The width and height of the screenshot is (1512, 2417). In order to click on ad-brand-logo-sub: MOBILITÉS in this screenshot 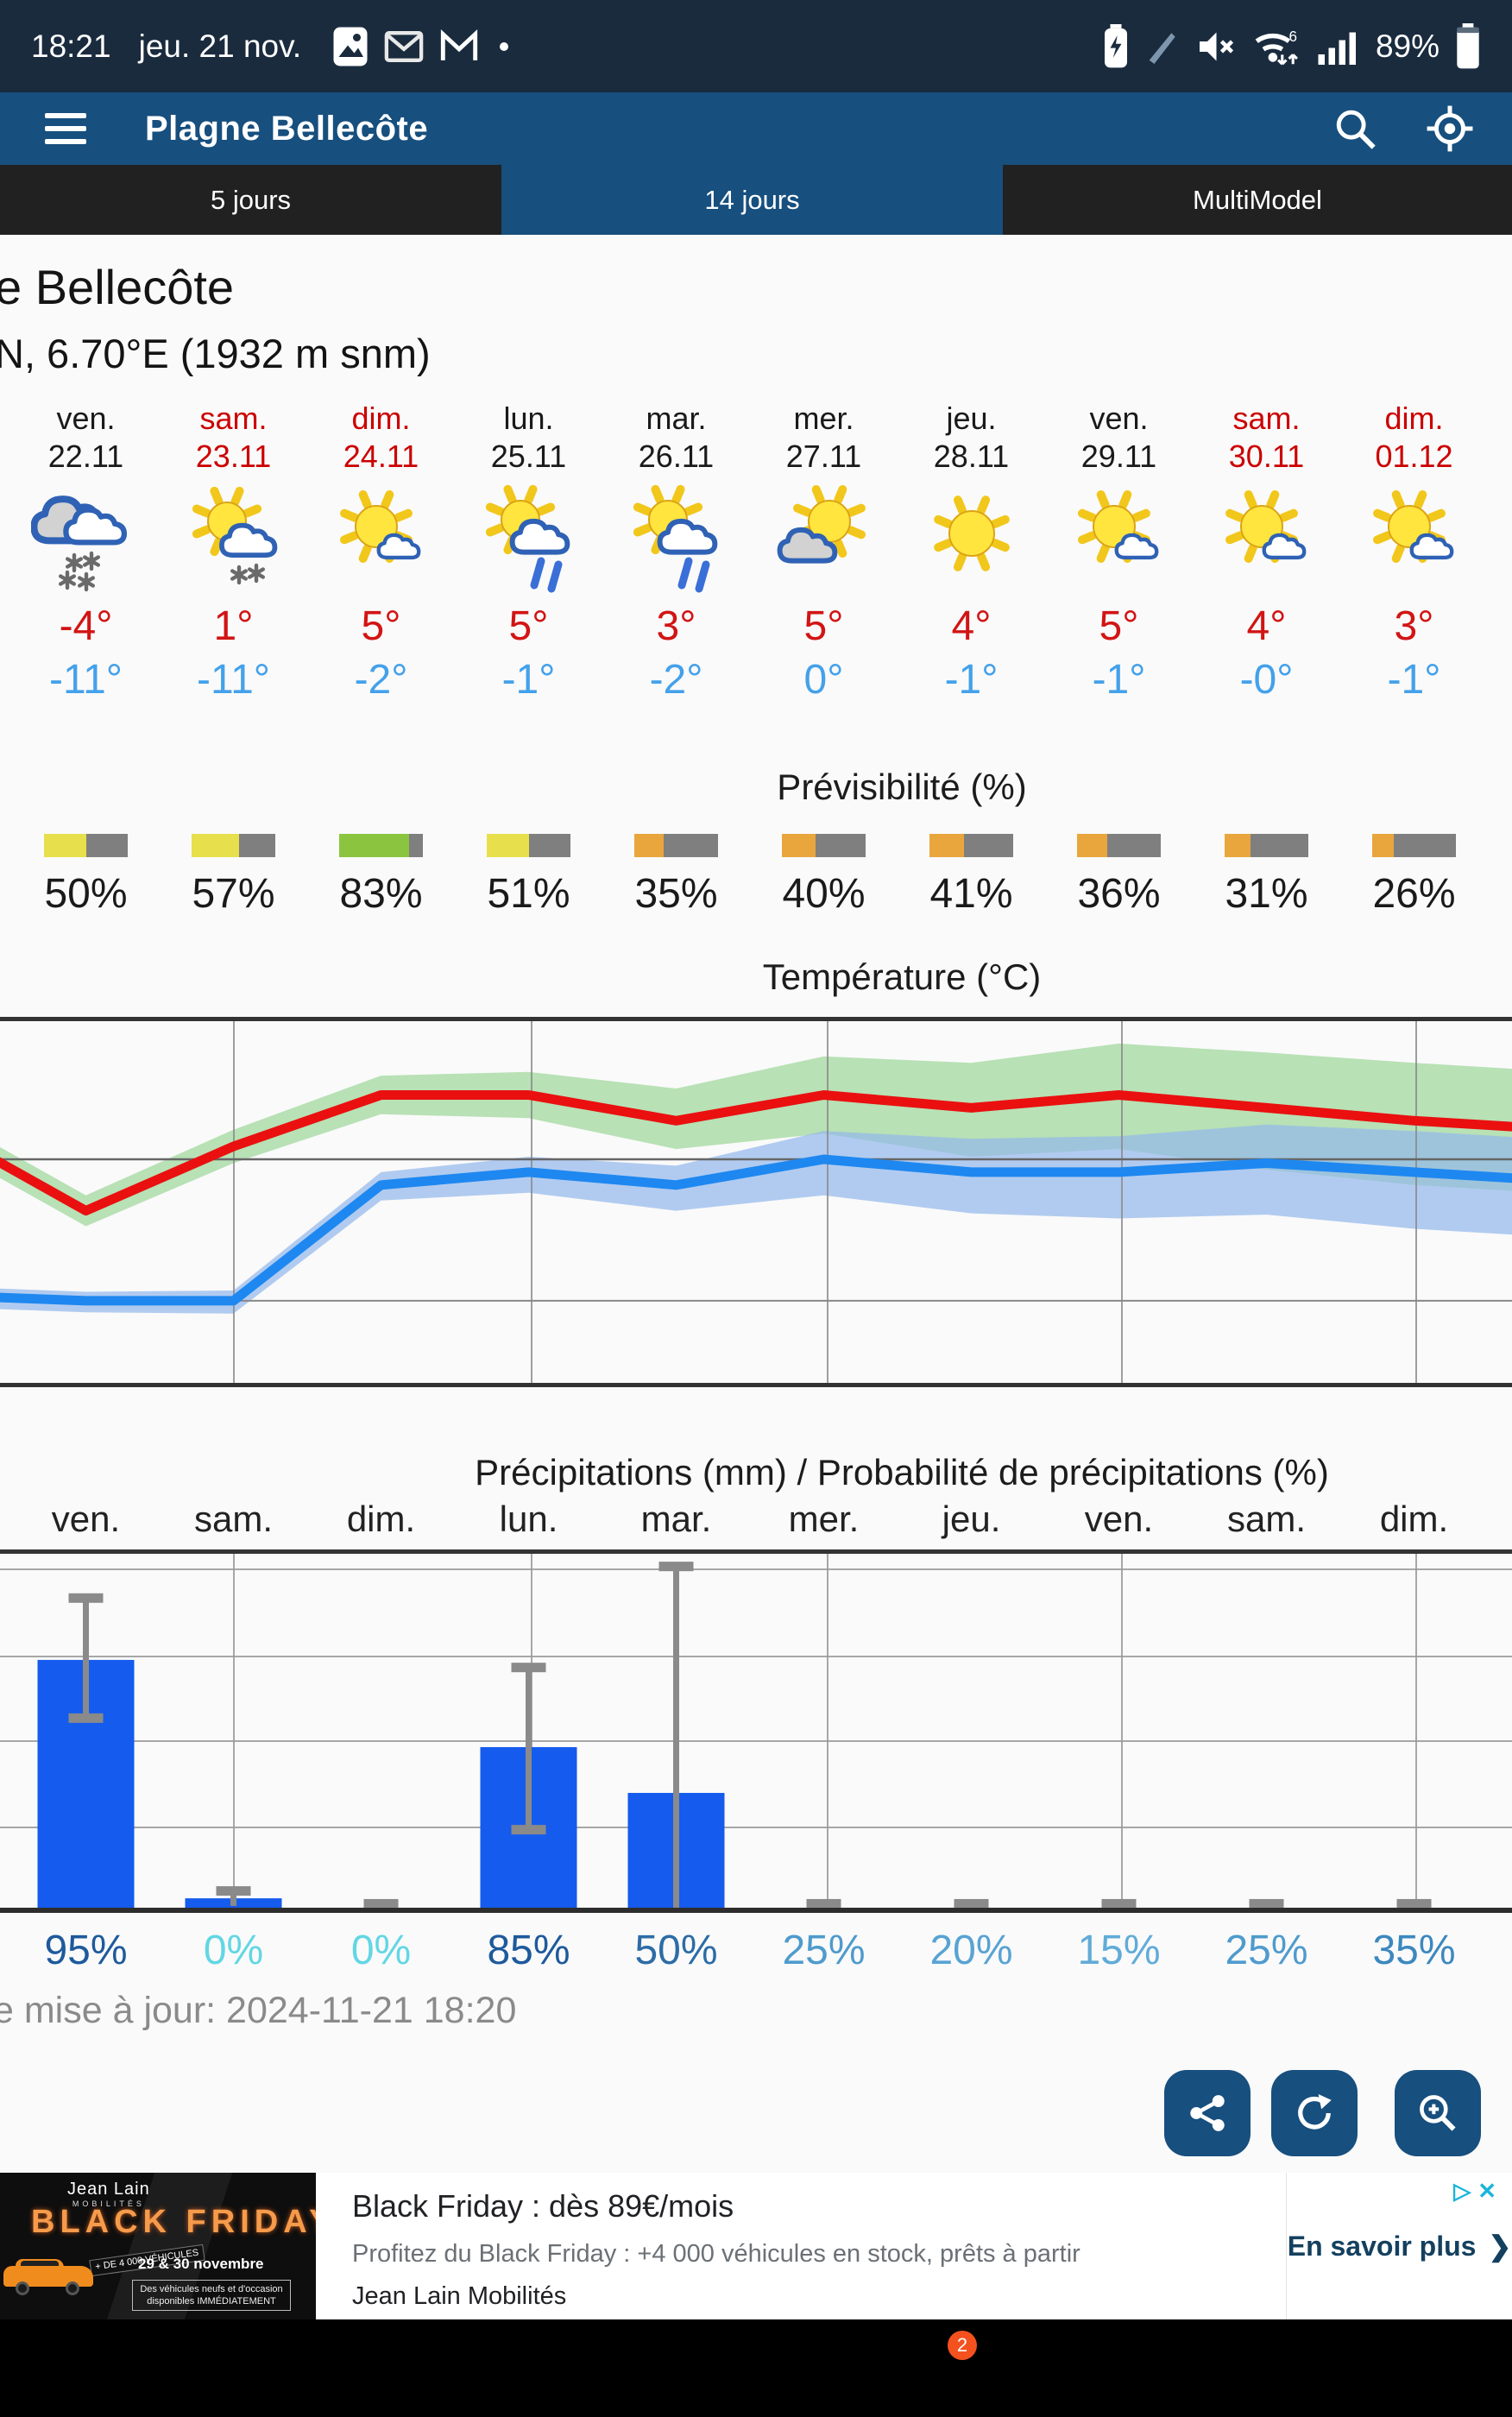, I will do `click(108, 2203)`.